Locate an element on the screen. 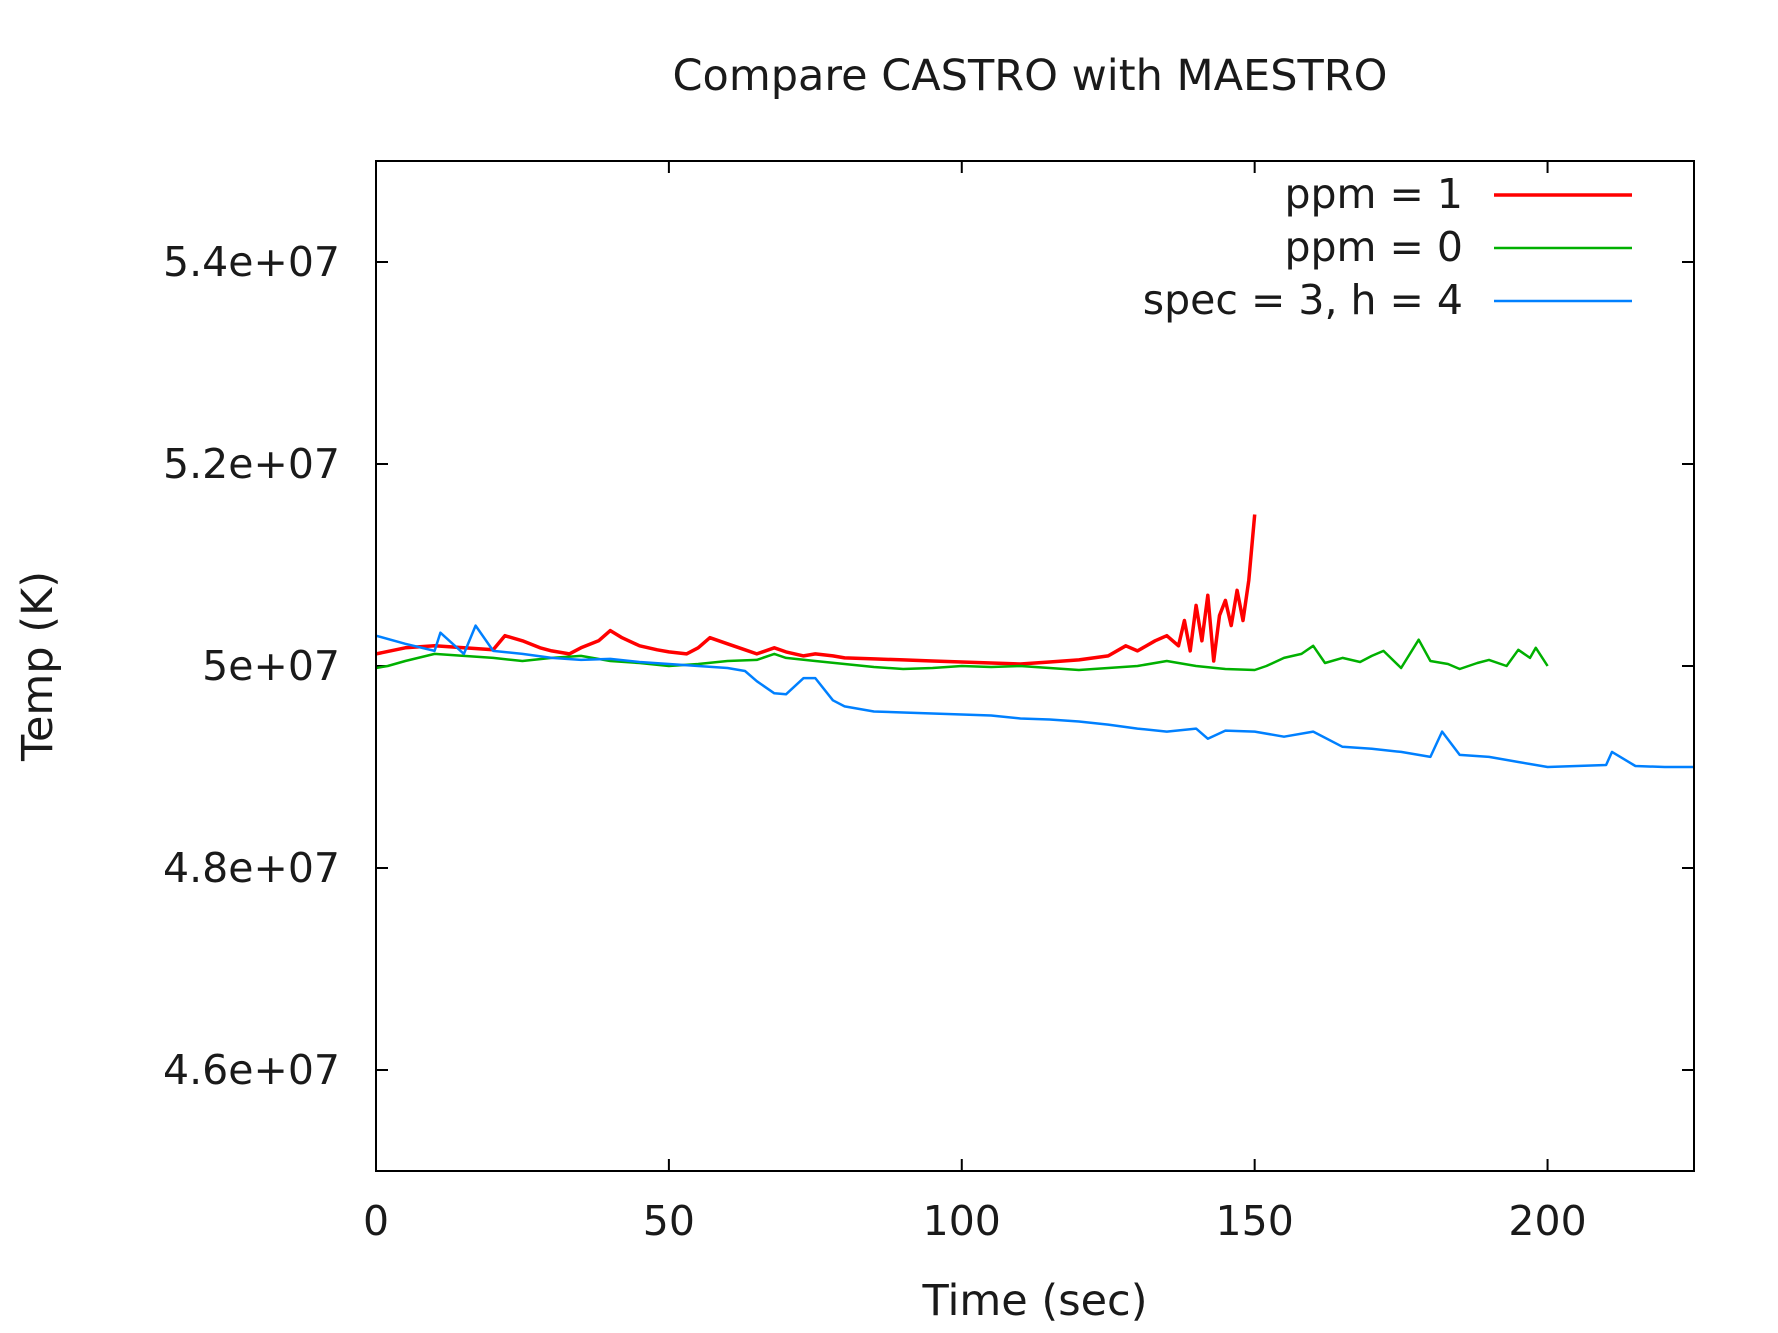  x-axis-label: Time (sec) is located at coordinates (1035, 1301).